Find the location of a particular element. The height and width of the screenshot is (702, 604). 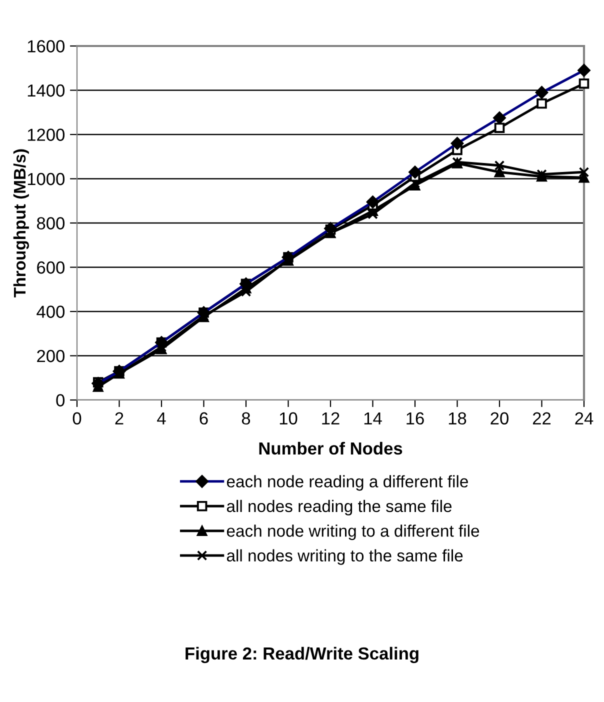

y-tick-label: 800 is located at coordinates (50, 223).